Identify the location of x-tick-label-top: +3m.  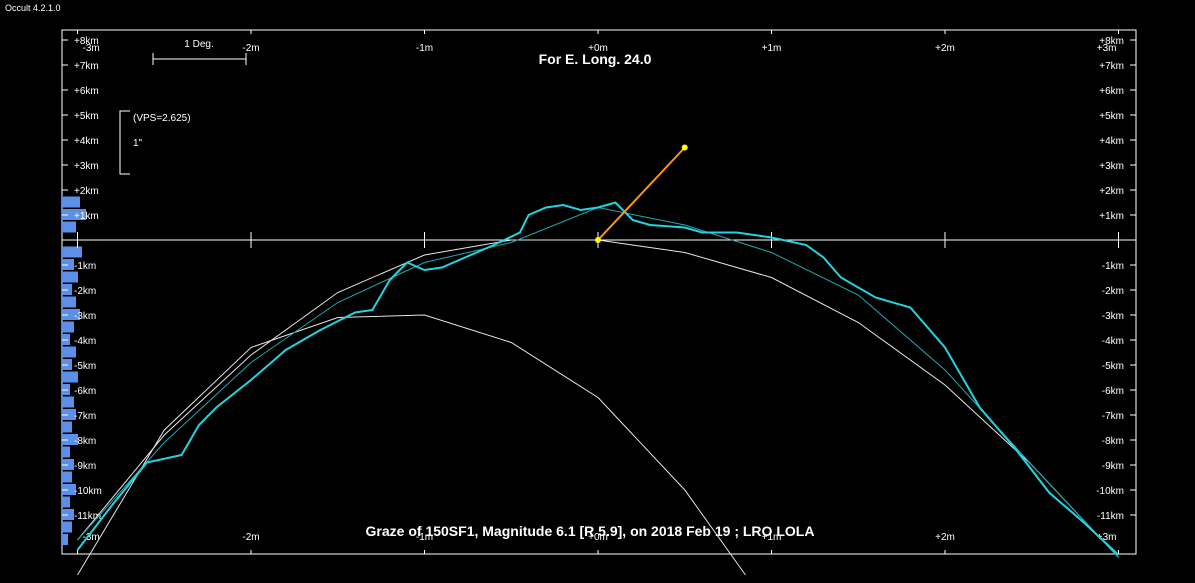
(1107, 48).